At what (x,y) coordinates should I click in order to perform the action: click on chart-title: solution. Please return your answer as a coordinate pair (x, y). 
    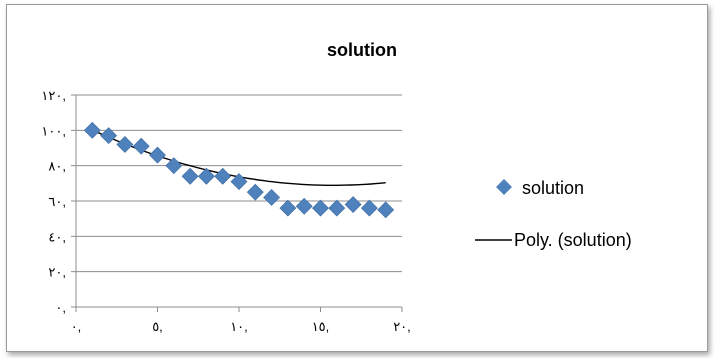
    Looking at the image, I should click on (362, 50).